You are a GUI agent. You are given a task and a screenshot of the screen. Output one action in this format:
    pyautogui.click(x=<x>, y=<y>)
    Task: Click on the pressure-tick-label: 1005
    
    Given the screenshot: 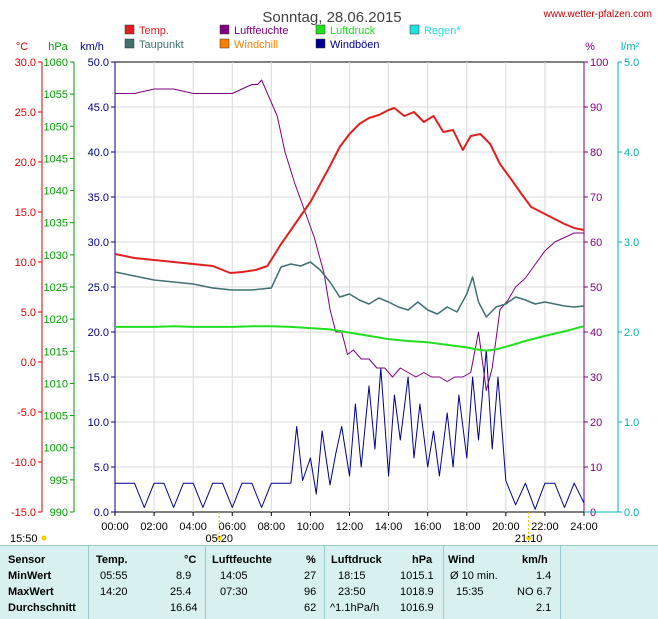 What is the action you would take?
    pyautogui.click(x=56, y=417)
    